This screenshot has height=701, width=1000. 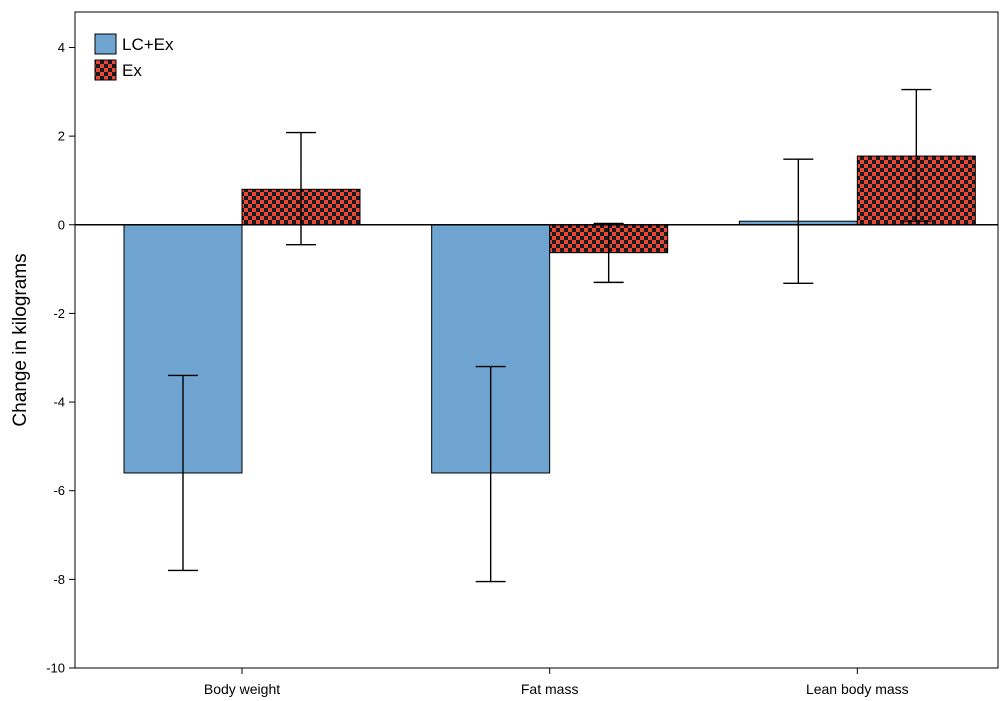 What do you see at coordinates (132, 70) in the screenshot?
I see `legend-label: Ex` at bounding box center [132, 70].